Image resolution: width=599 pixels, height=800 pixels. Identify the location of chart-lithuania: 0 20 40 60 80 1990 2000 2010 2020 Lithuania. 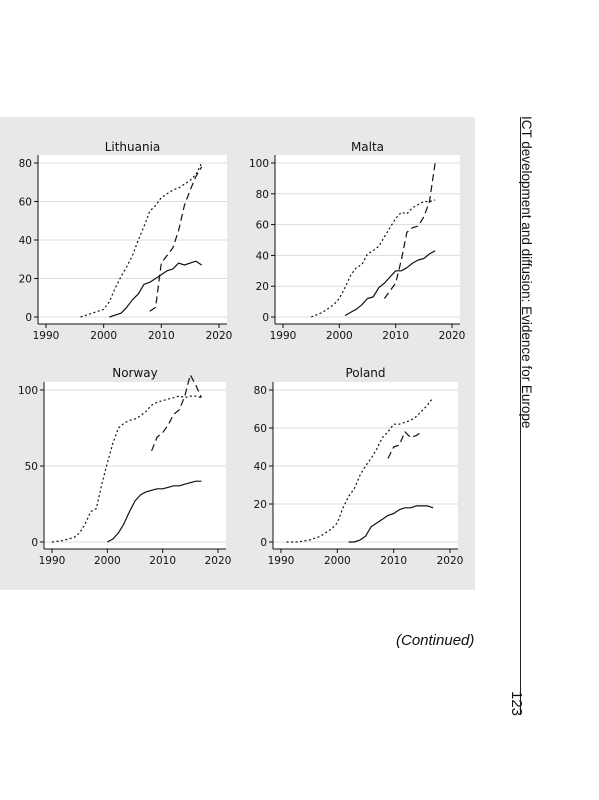
(126, 241).